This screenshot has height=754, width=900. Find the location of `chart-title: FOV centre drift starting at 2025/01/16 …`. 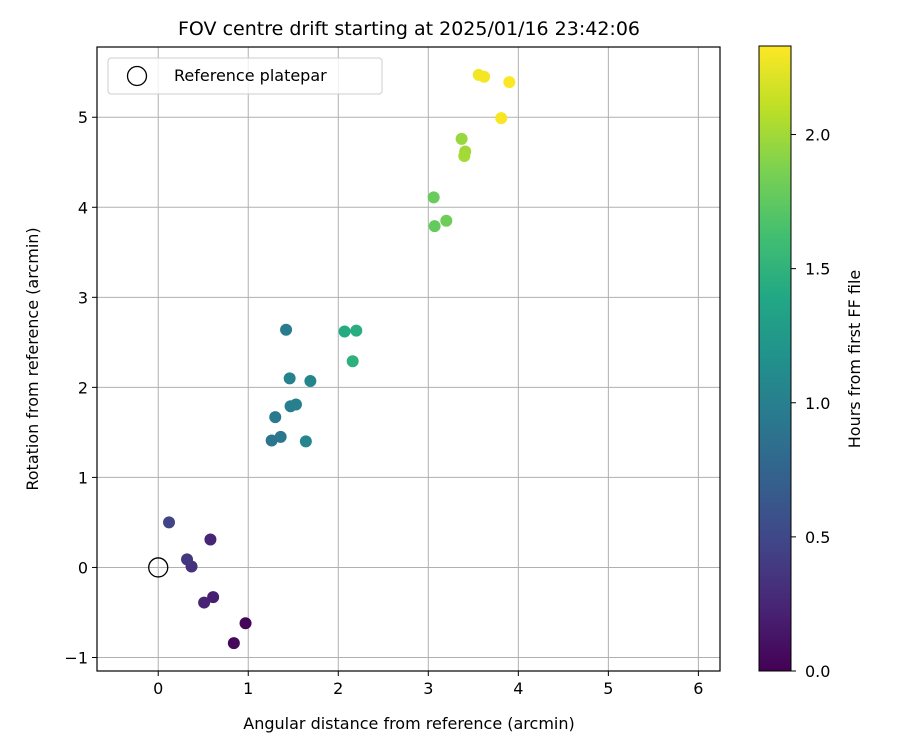

chart-title: FOV centre drift starting at 2025/01/16 … is located at coordinates (409, 29).